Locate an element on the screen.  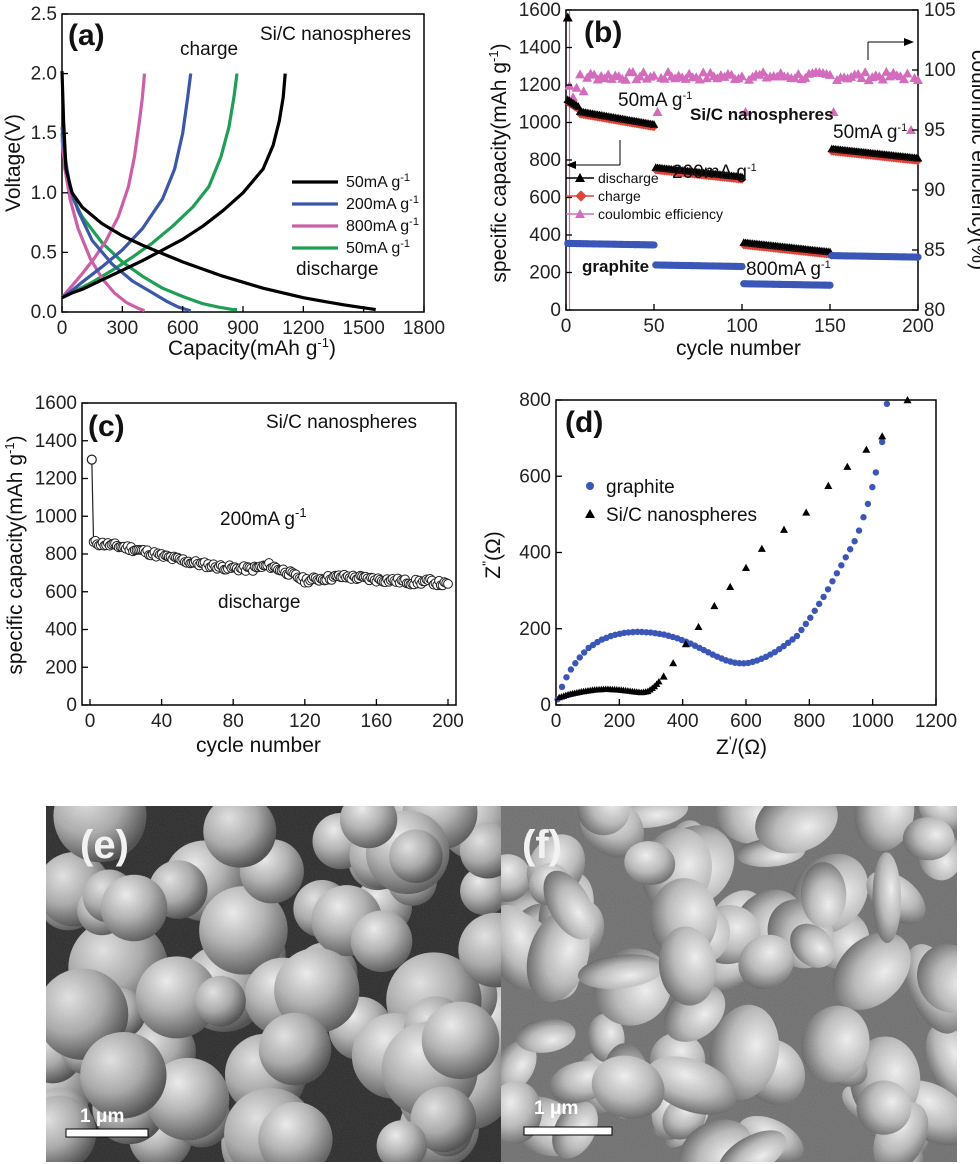
chart-d-marks is located at coordinates (733, 549).